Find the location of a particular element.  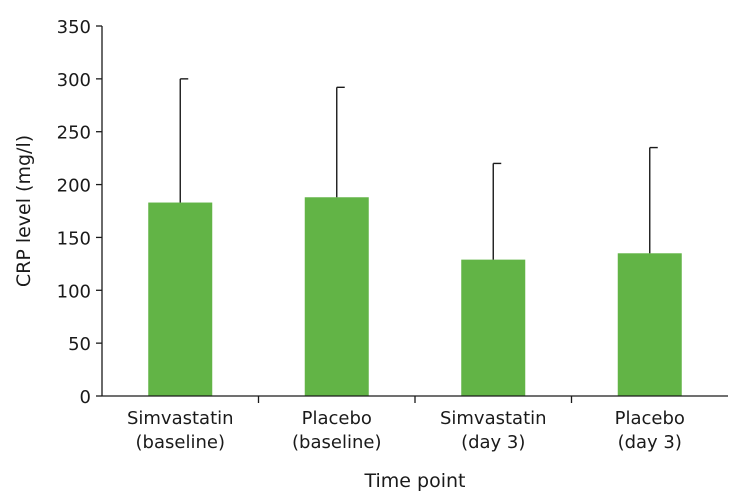

x-tick-label: Placebo (day 3) is located at coordinates (650, 430).